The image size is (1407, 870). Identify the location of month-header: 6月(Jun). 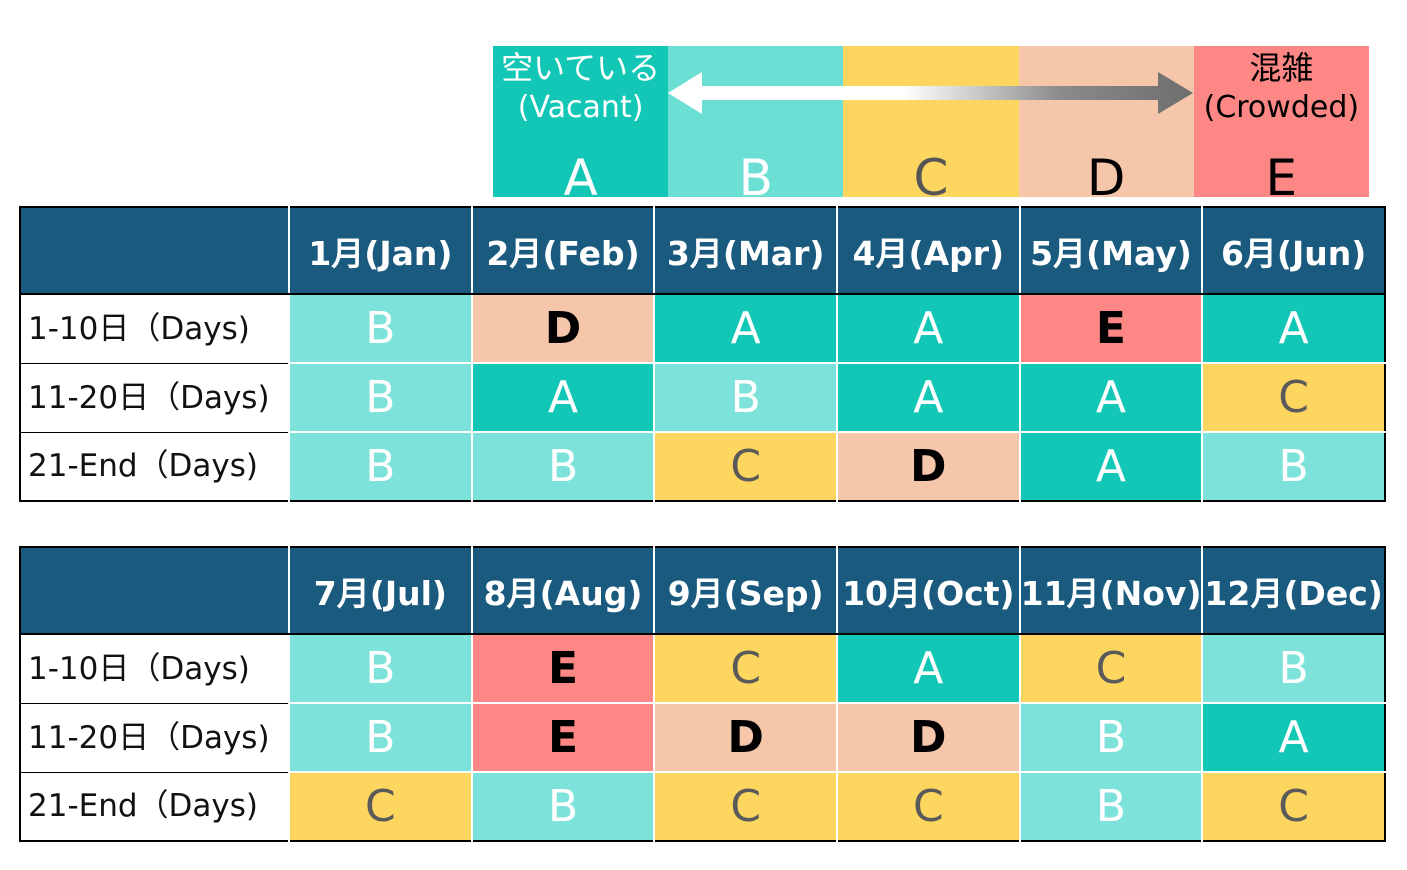
(1293, 251).